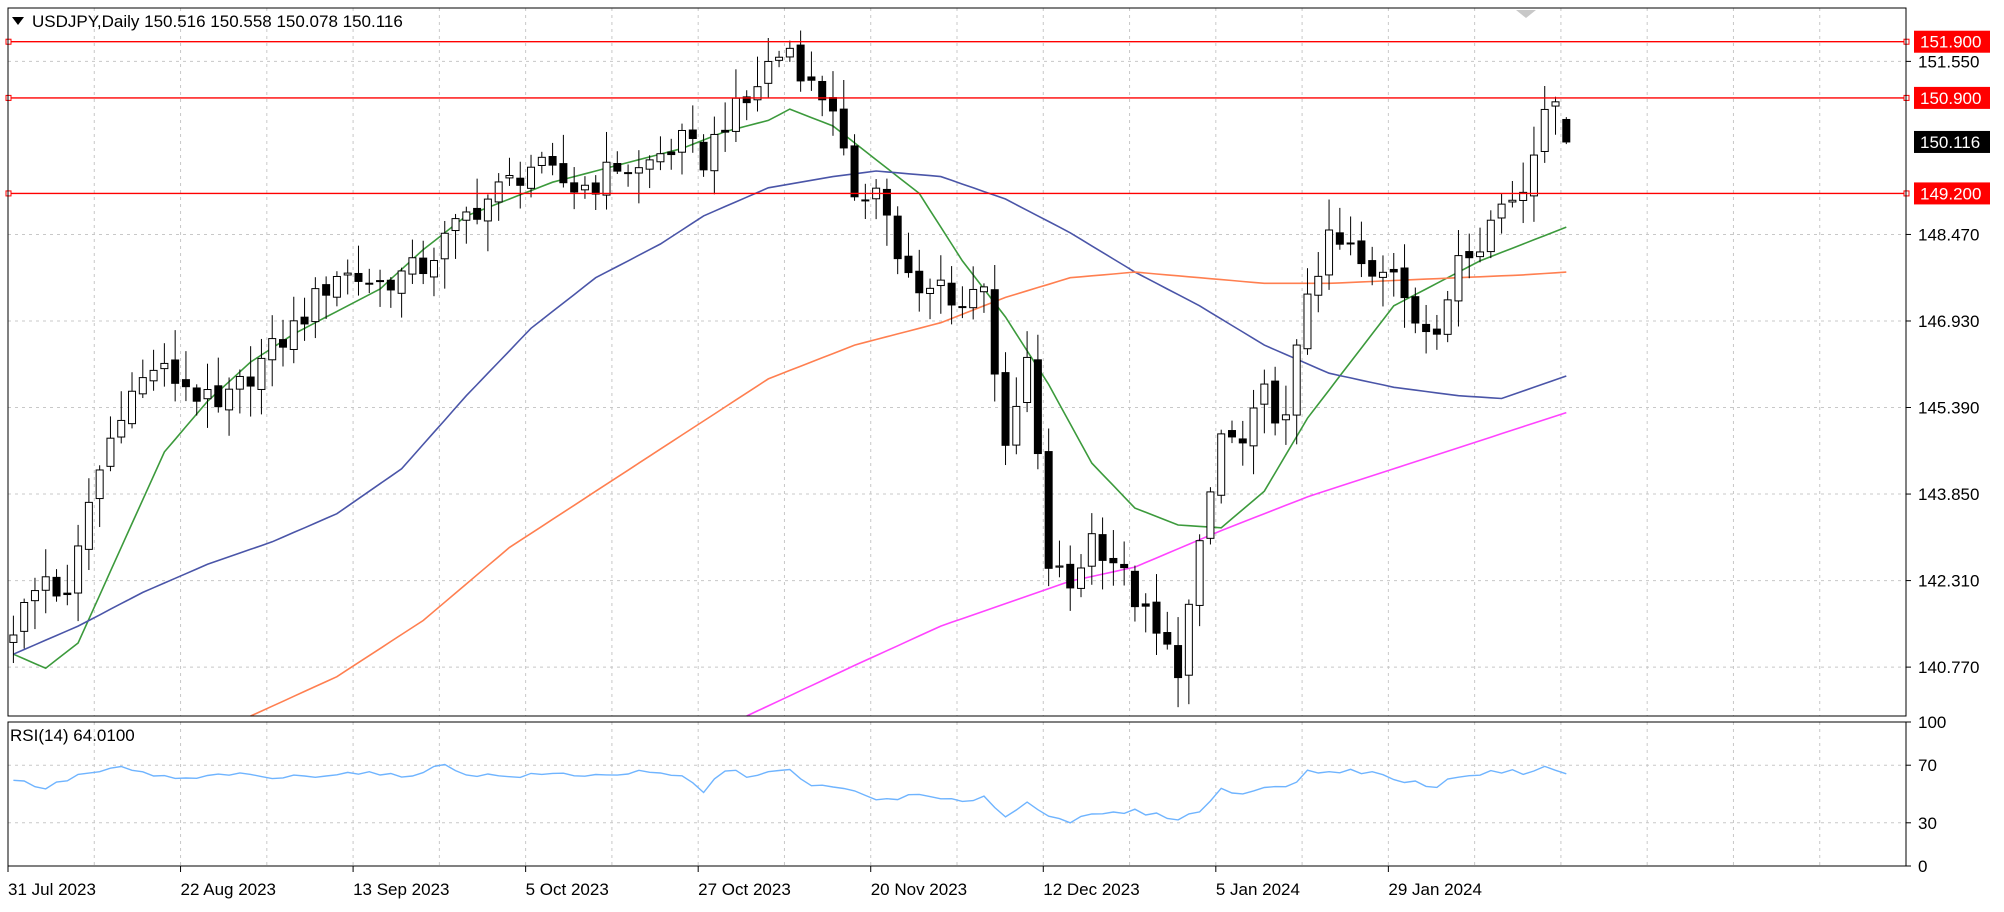 The width and height of the screenshot is (2004, 912). What do you see at coordinates (1526, 14) in the screenshot?
I see `scroll-marker-icon` at bounding box center [1526, 14].